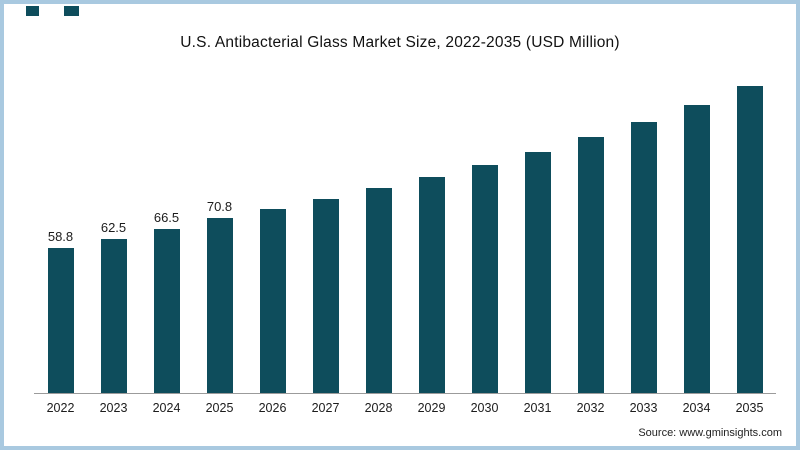 The height and width of the screenshot is (450, 800). Describe the element at coordinates (696, 408) in the screenshot. I see `x-tick-label: 2034` at that location.